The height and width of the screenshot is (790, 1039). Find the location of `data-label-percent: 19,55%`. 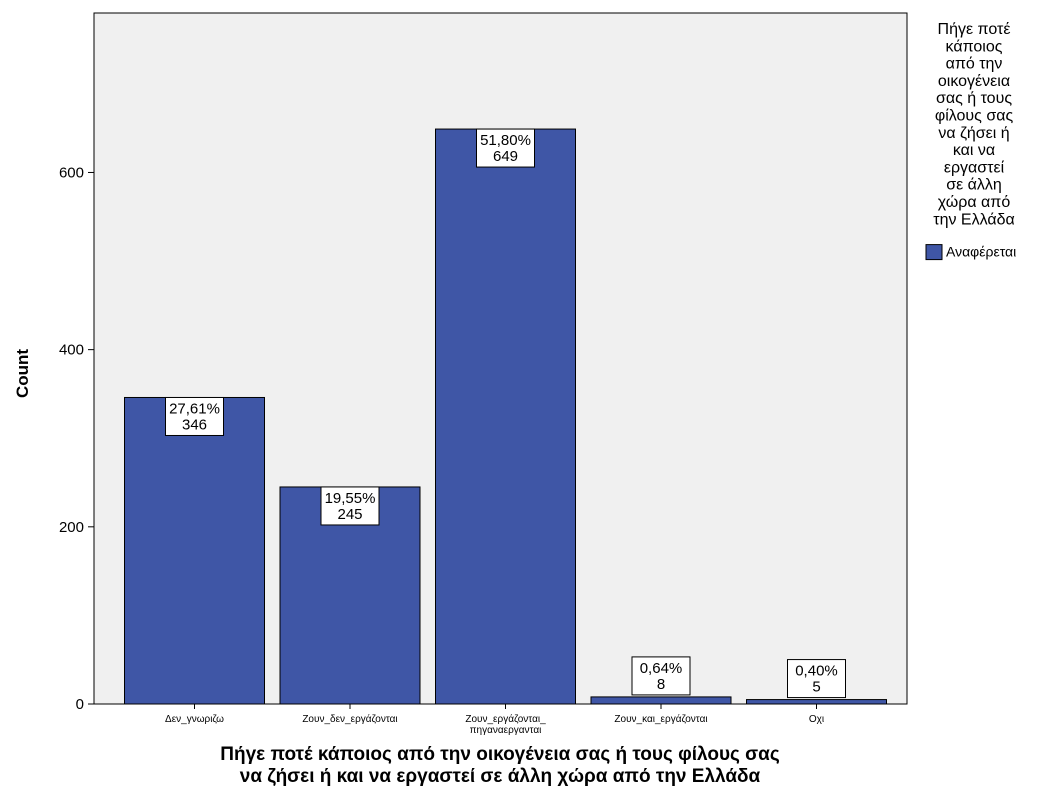

data-label-percent: 19,55% is located at coordinates (350, 498).